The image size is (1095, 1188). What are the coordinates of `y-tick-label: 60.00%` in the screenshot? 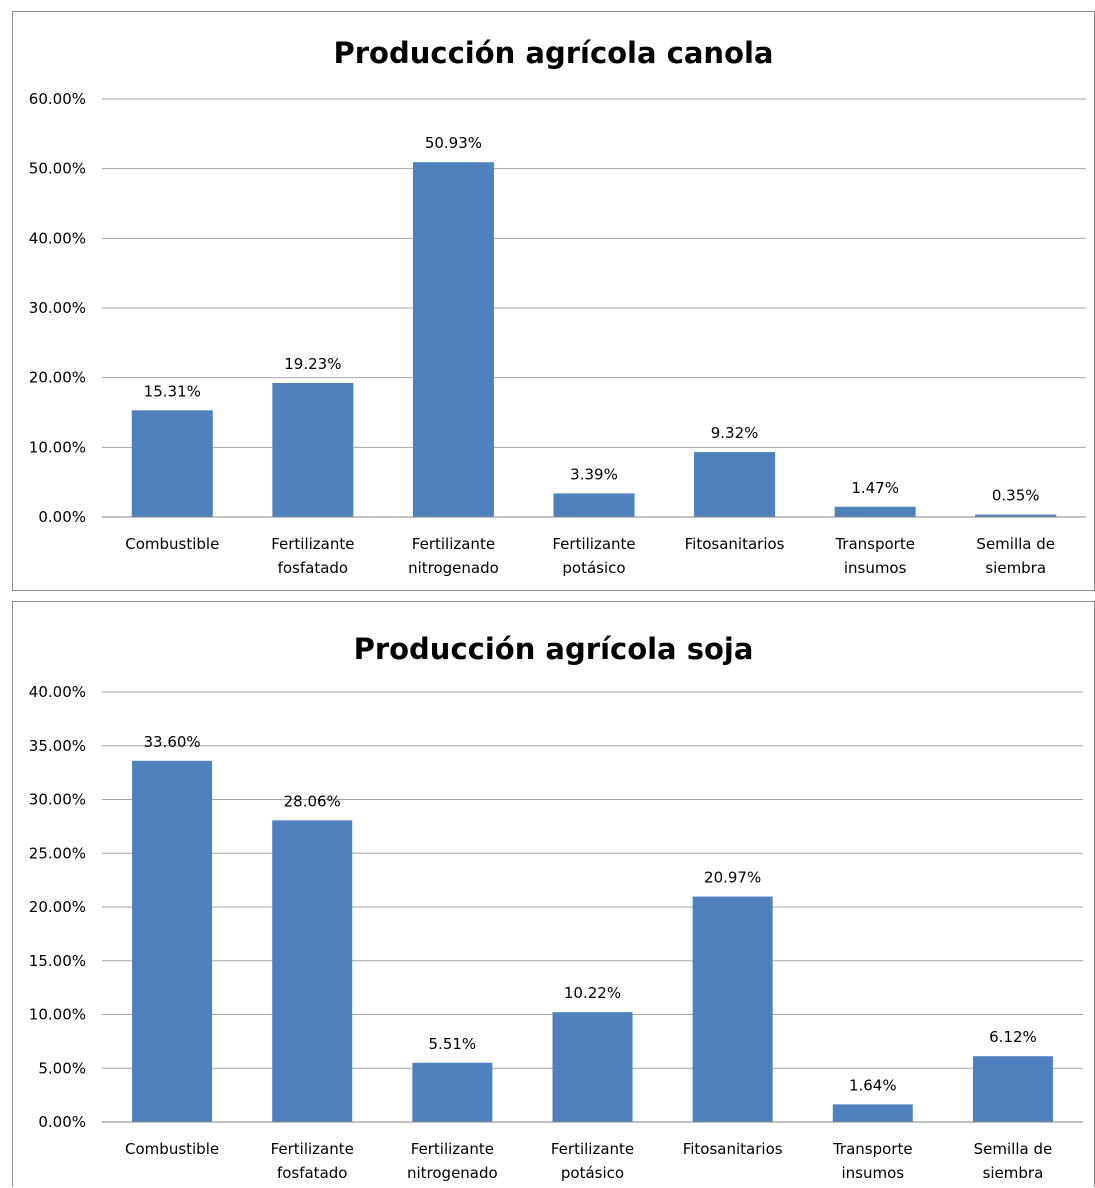 It's located at (57, 99).